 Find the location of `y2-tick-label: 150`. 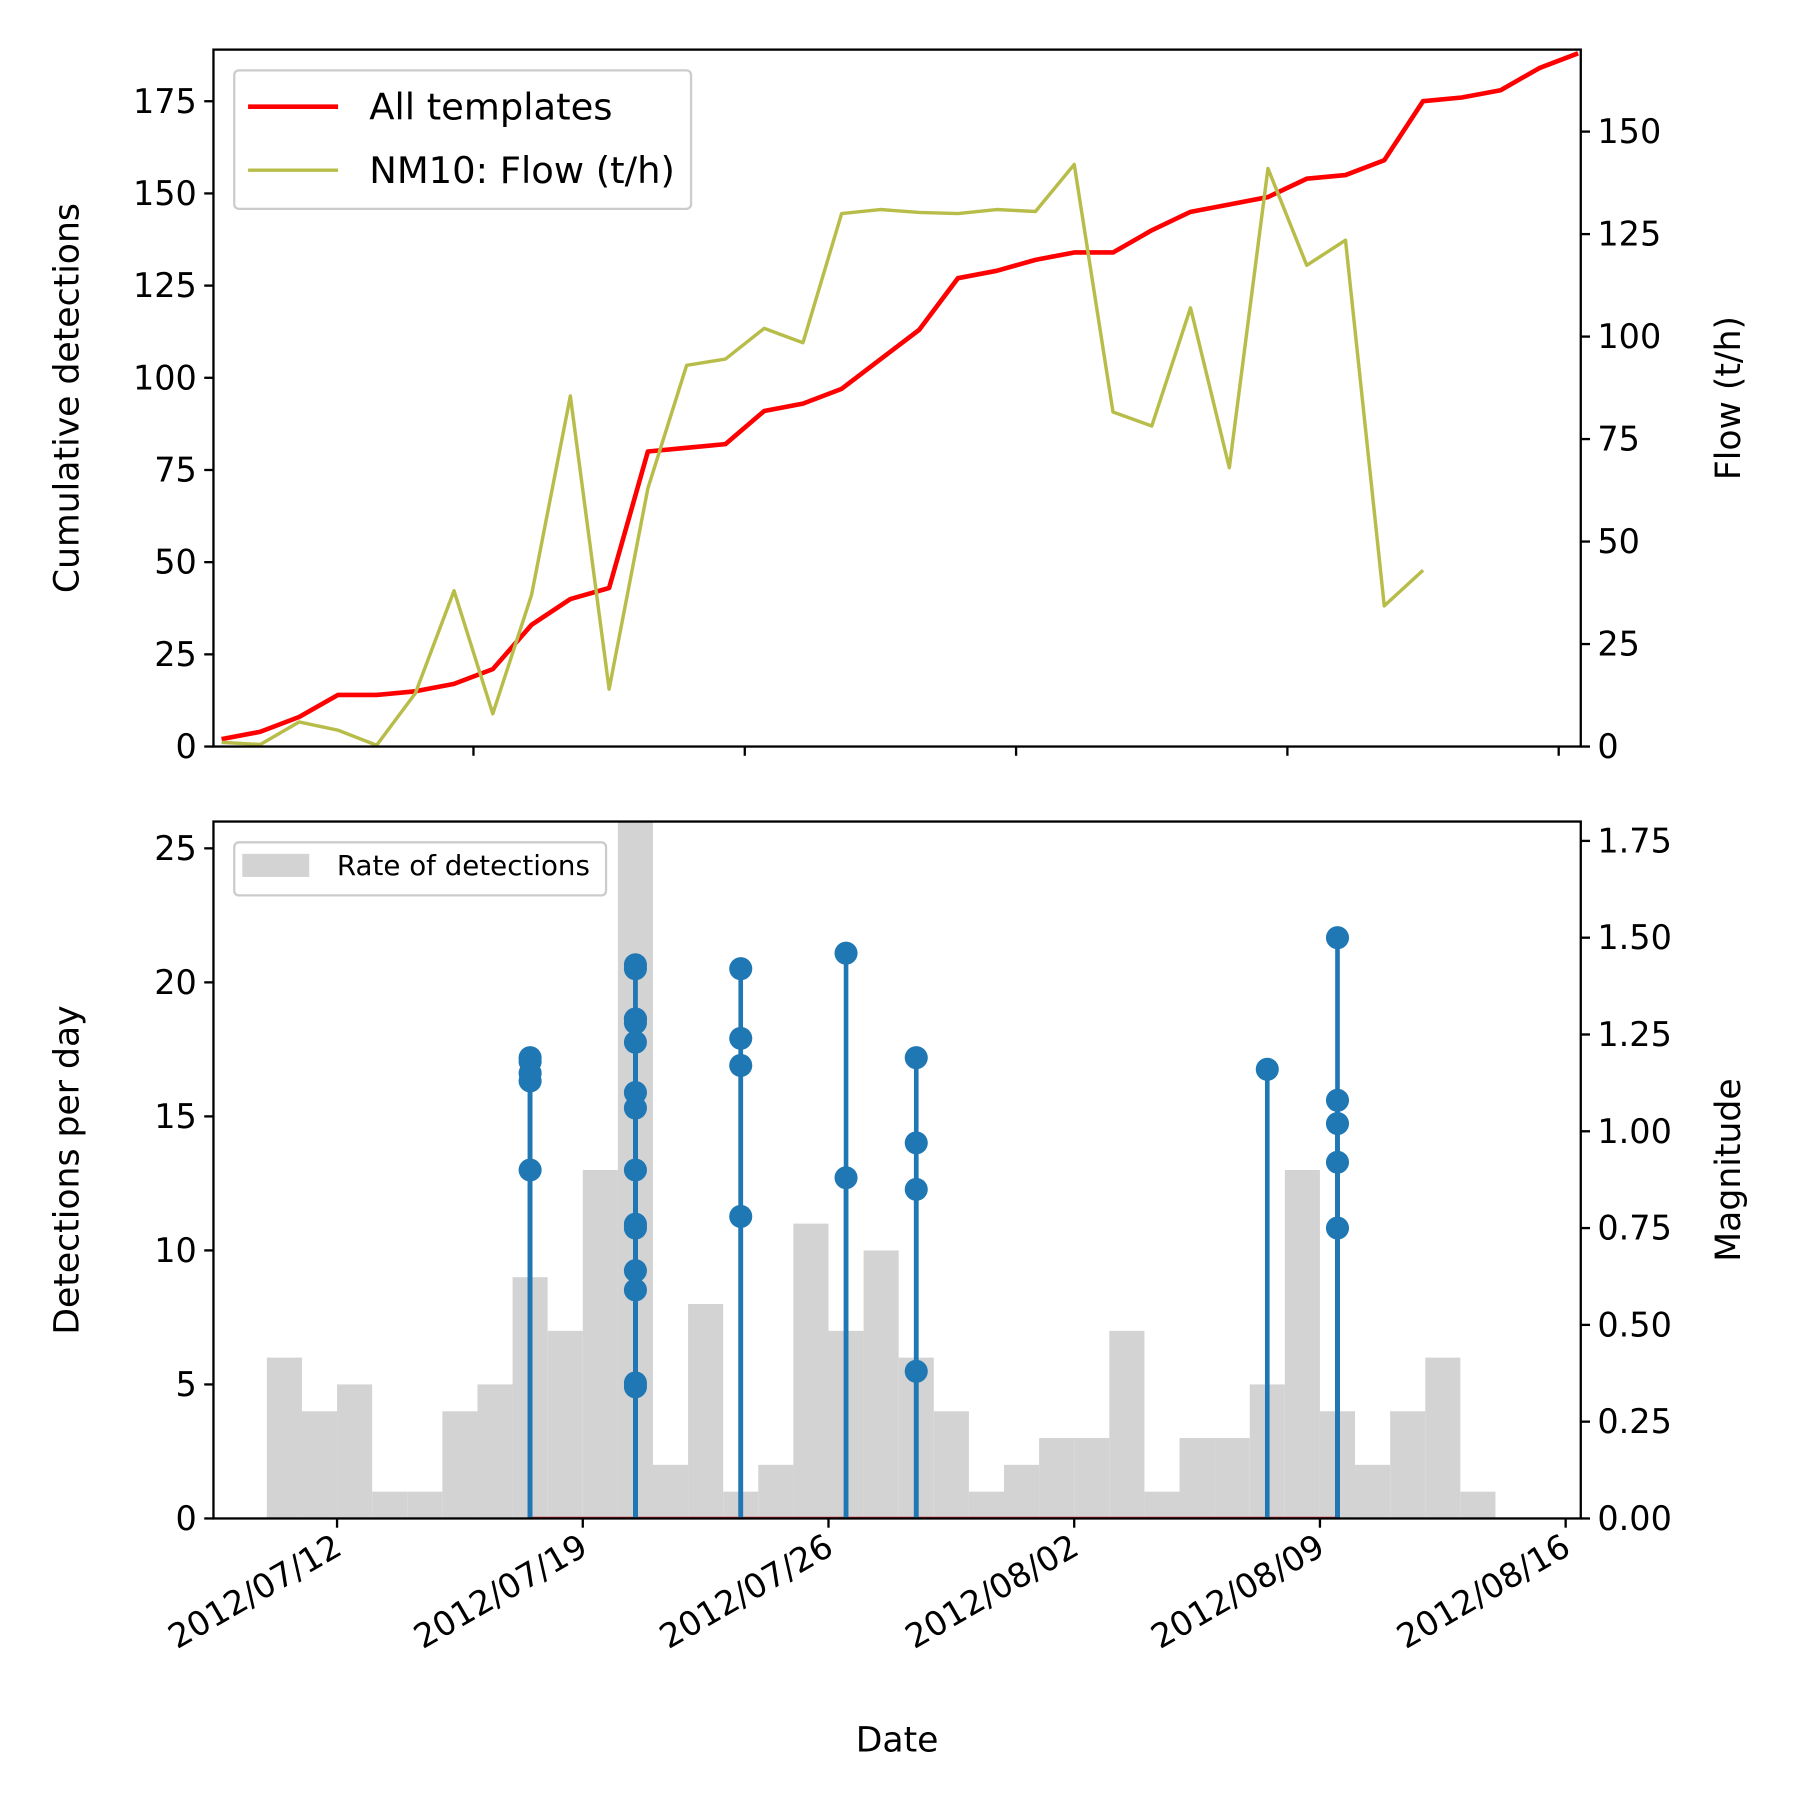

y2-tick-label: 150 is located at coordinates (1629, 131).